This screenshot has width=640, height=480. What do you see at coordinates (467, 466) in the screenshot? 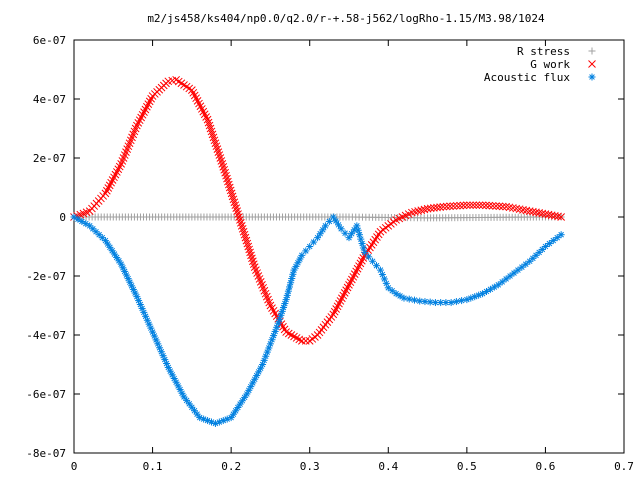
I see `x-tick-label: 0.5` at bounding box center [467, 466].